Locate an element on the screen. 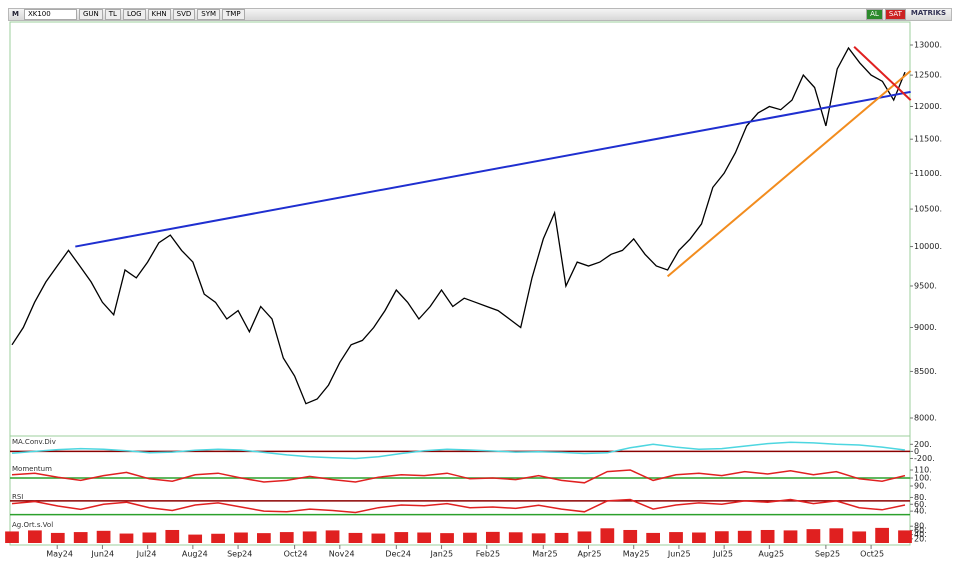 Image resolution: width=960 pixels, height=581 pixels. y-tick-label: 20. is located at coordinates (920, 538).